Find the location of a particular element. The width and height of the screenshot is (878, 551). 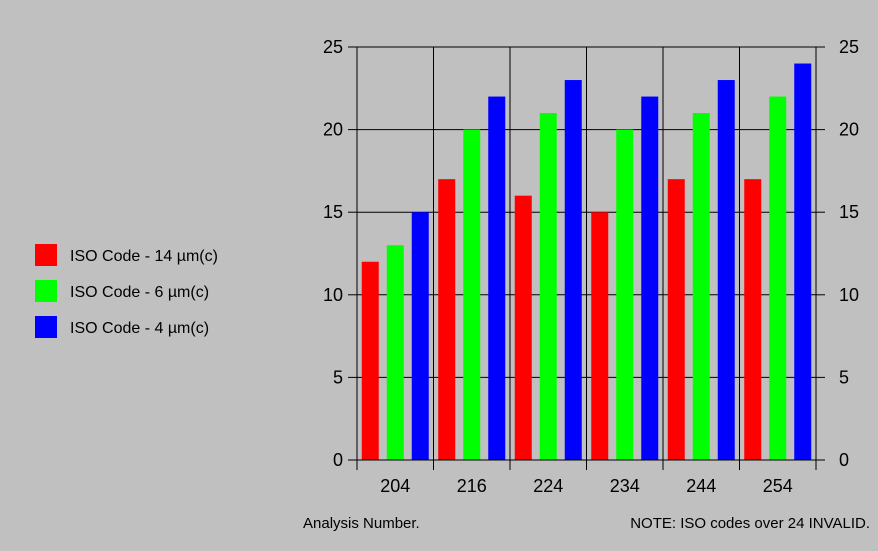

y-tick-label-right: 20 is located at coordinates (849, 130).